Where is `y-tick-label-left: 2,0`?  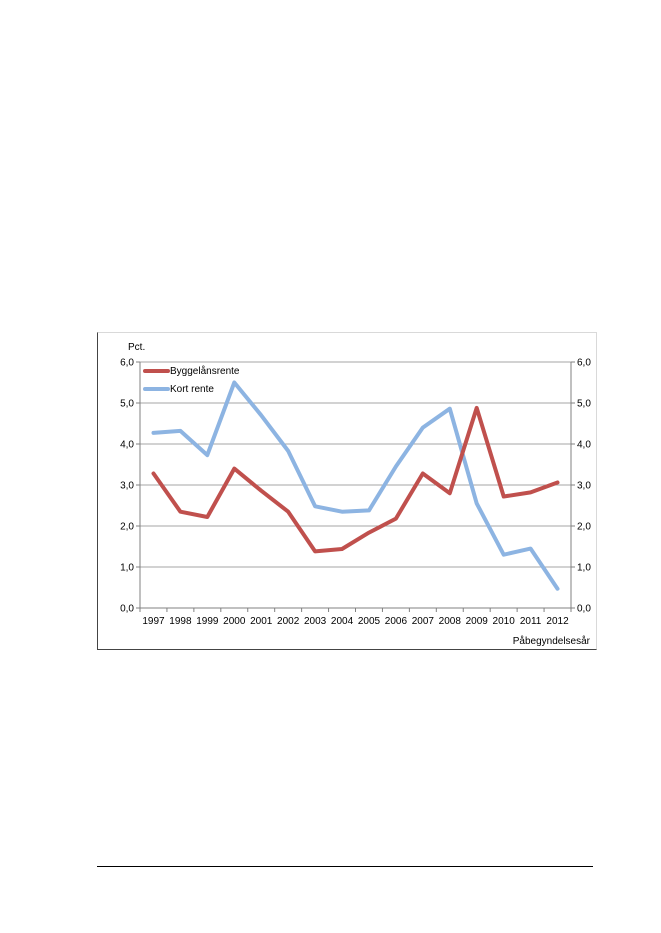 y-tick-label-left: 2,0 is located at coordinates (127, 527).